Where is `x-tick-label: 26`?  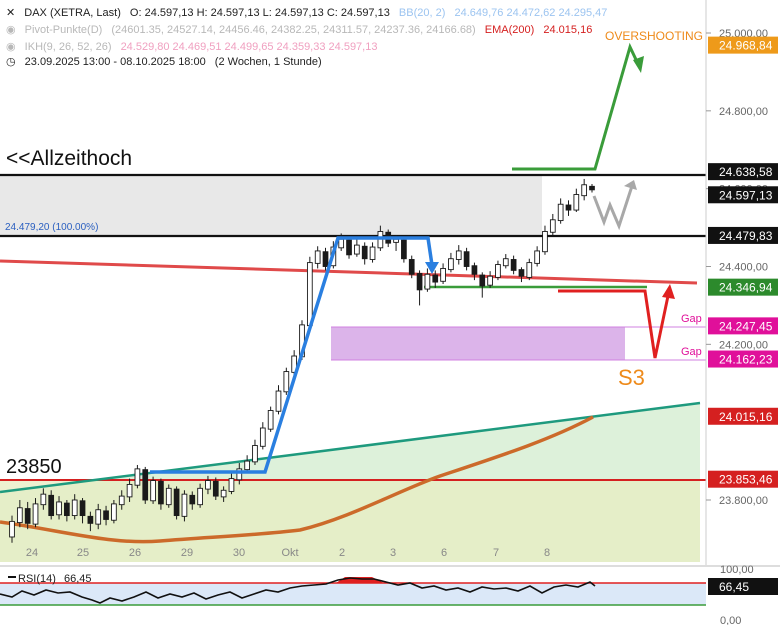 x-tick-label: 26 is located at coordinates (135, 553).